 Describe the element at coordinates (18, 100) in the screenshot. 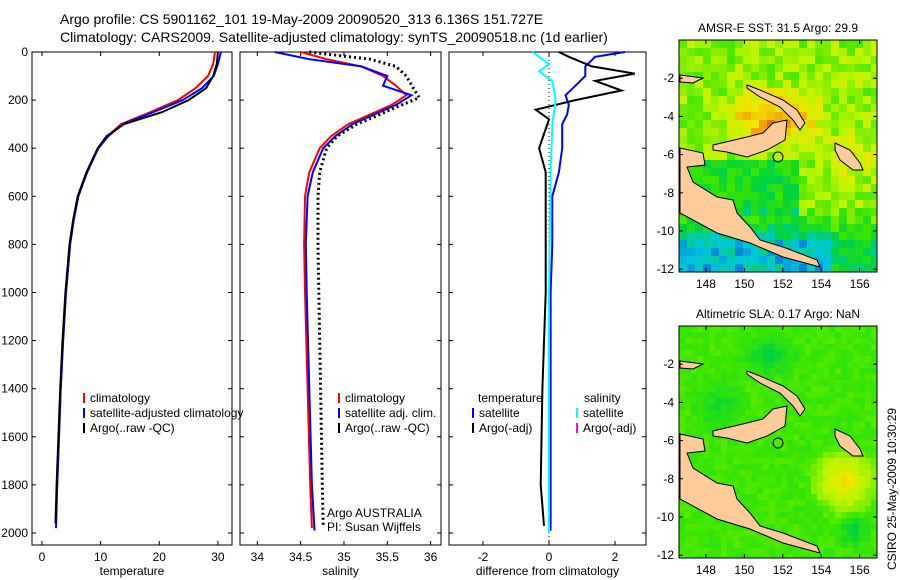

I see `y-tick-label: 200` at that location.